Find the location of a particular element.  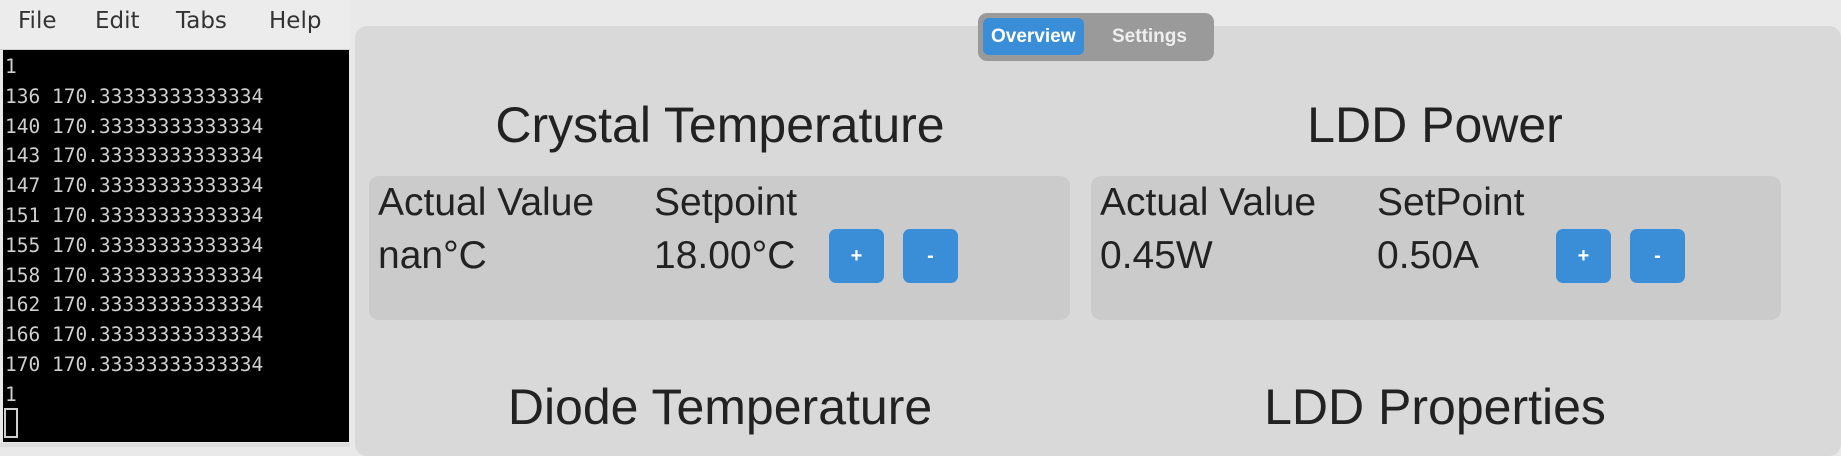

section-title: LDD Properties is located at coordinates (1435, 407).